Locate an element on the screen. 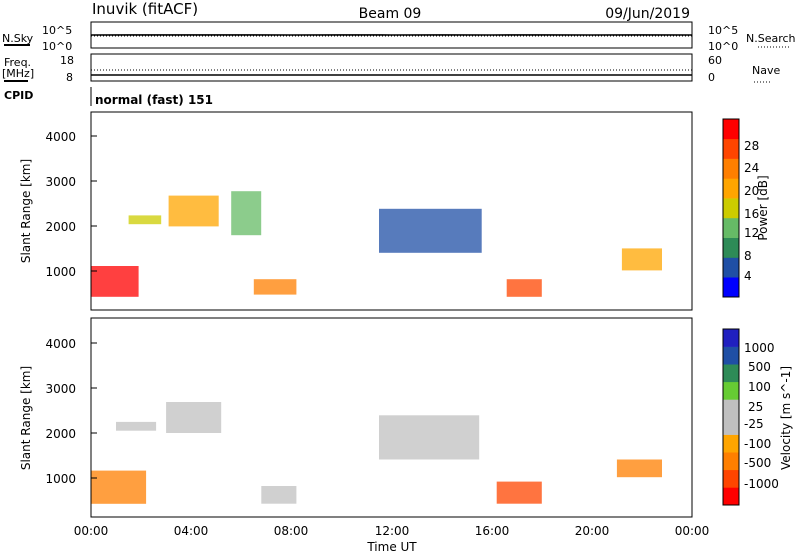 The image size is (800, 554). svg-text: 08:00 is located at coordinates (291, 531).